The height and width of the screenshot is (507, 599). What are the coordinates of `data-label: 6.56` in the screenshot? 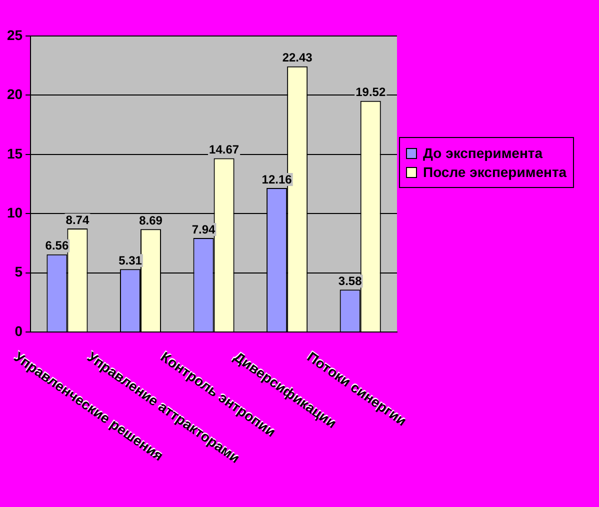 It's located at (57, 245).